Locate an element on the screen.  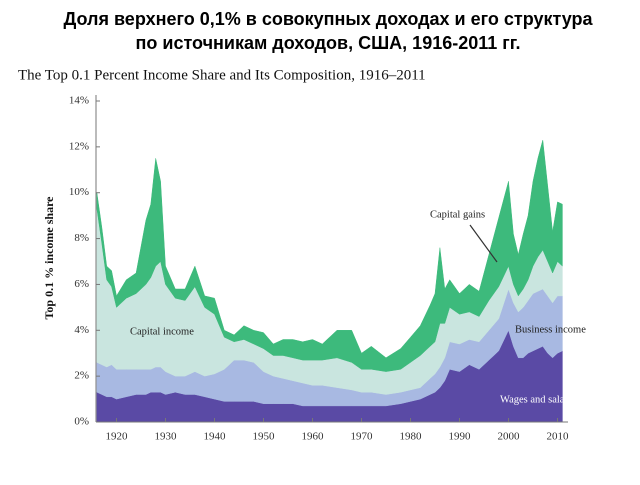
y-tick-label: 10% is located at coordinates (79, 192).